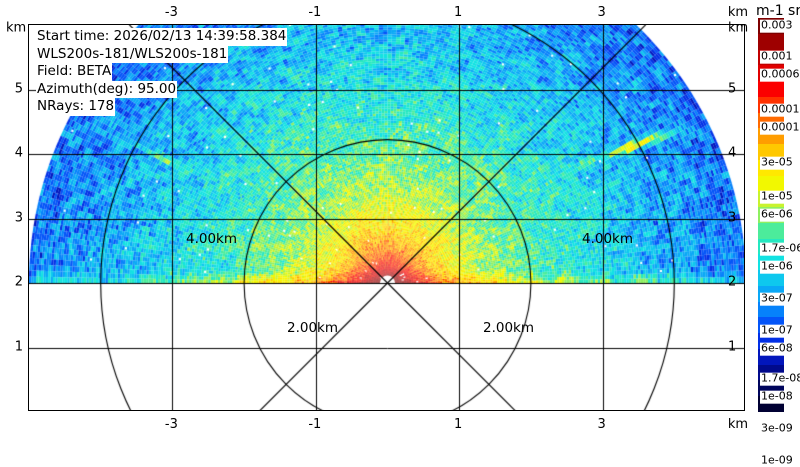  What do you see at coordinates (315, 424) in the screenshot?
I see `x-tick-bottom--1: -1` at bounding box center [315, 424].